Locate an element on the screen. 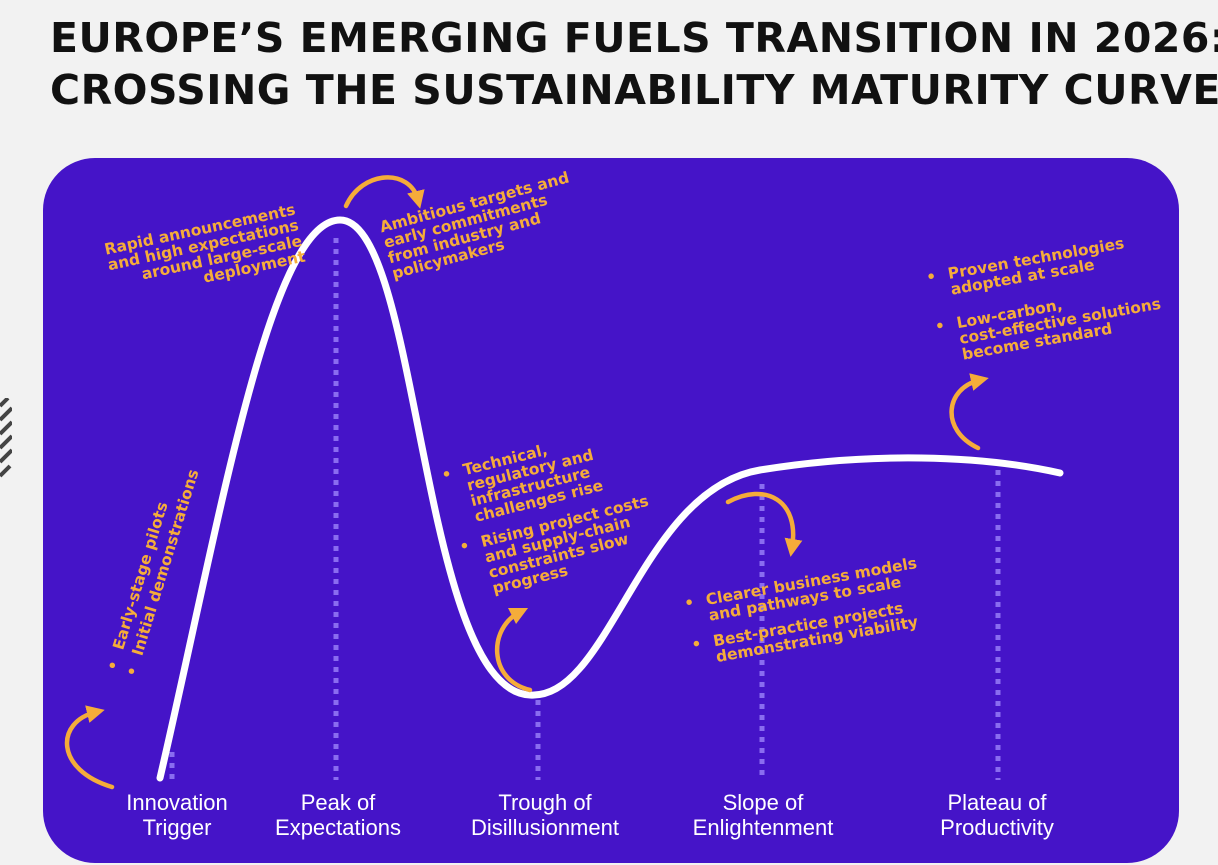  phase-label-peak-of-expectations: Peak of Expectations is located at coordinates (338, 815).